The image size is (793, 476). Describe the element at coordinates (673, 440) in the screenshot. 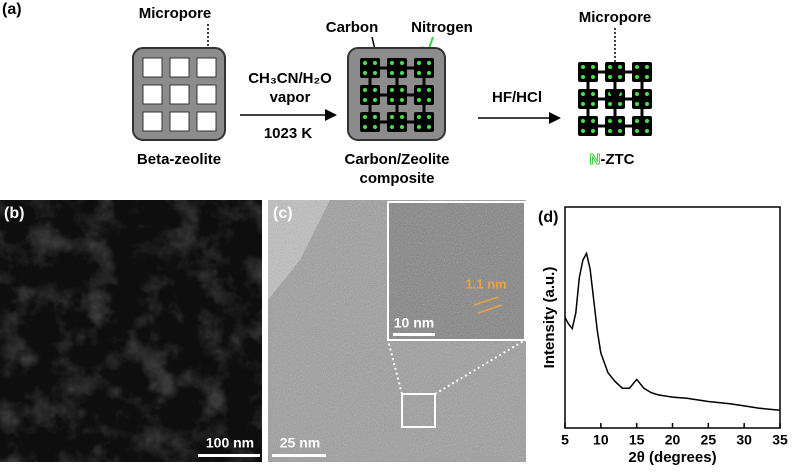

I see `x-tick-label: 20` at that location.